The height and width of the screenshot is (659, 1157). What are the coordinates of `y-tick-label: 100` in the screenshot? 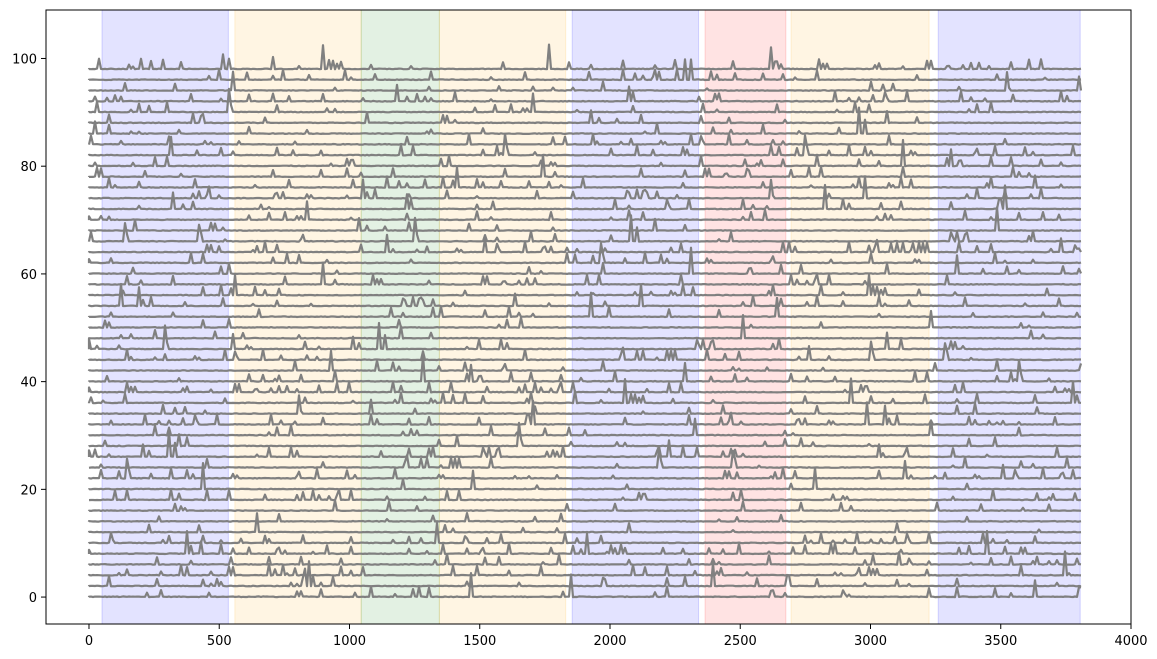 It's located at (24, 59).